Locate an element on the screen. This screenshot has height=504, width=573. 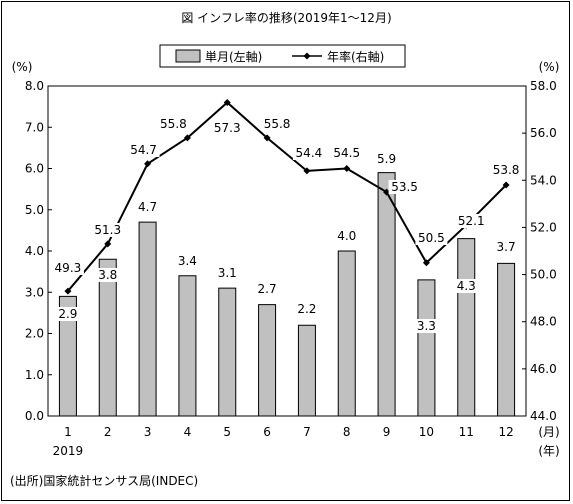
left-tick-label: 4.0 is located at coordinates (34, 251).